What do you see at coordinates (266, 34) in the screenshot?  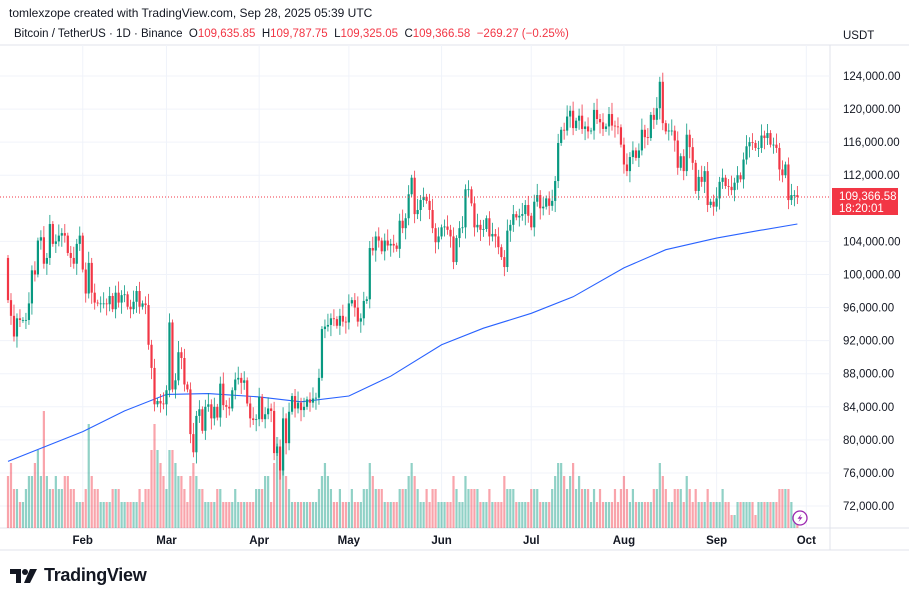 I see `high-label: H` at bounding box center [266, 34].